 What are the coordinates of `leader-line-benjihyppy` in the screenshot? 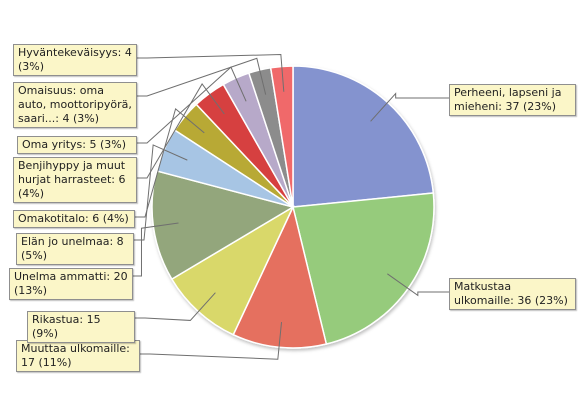 It's located at (181, 131).